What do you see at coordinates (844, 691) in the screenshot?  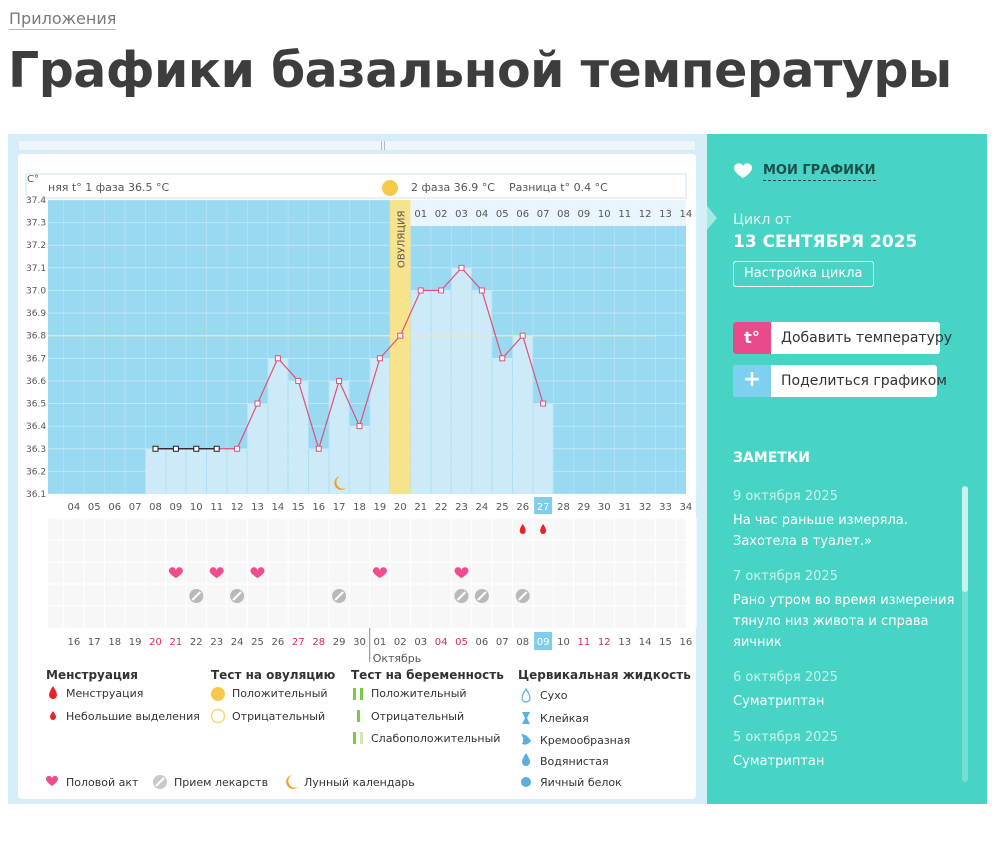 I see `note-item: 6 октября 2025 Суматриптан` at bounding box center [844, 691].